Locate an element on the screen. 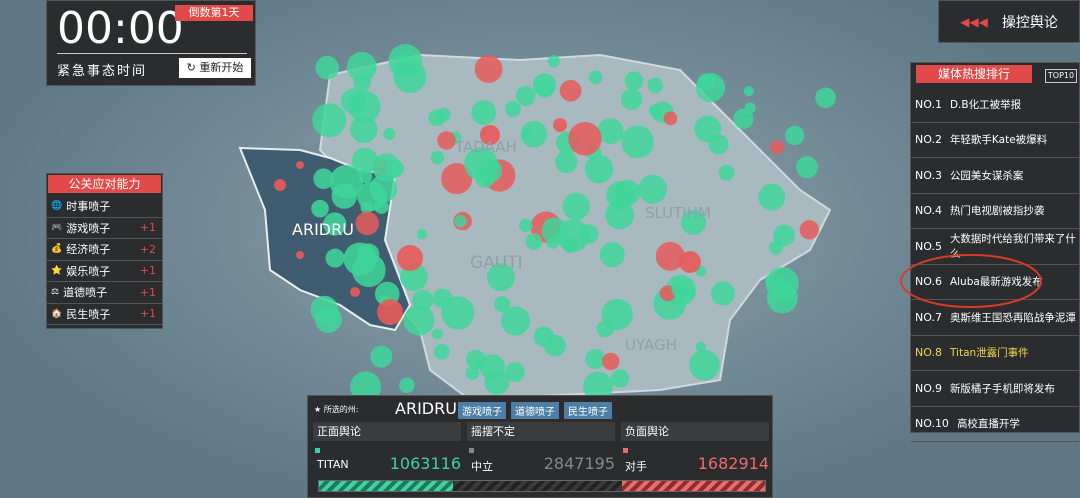 The image size is (1080, 498). hot-search-item: NO.3 公园美女谋杀案 is located at coordinates (995, 176).